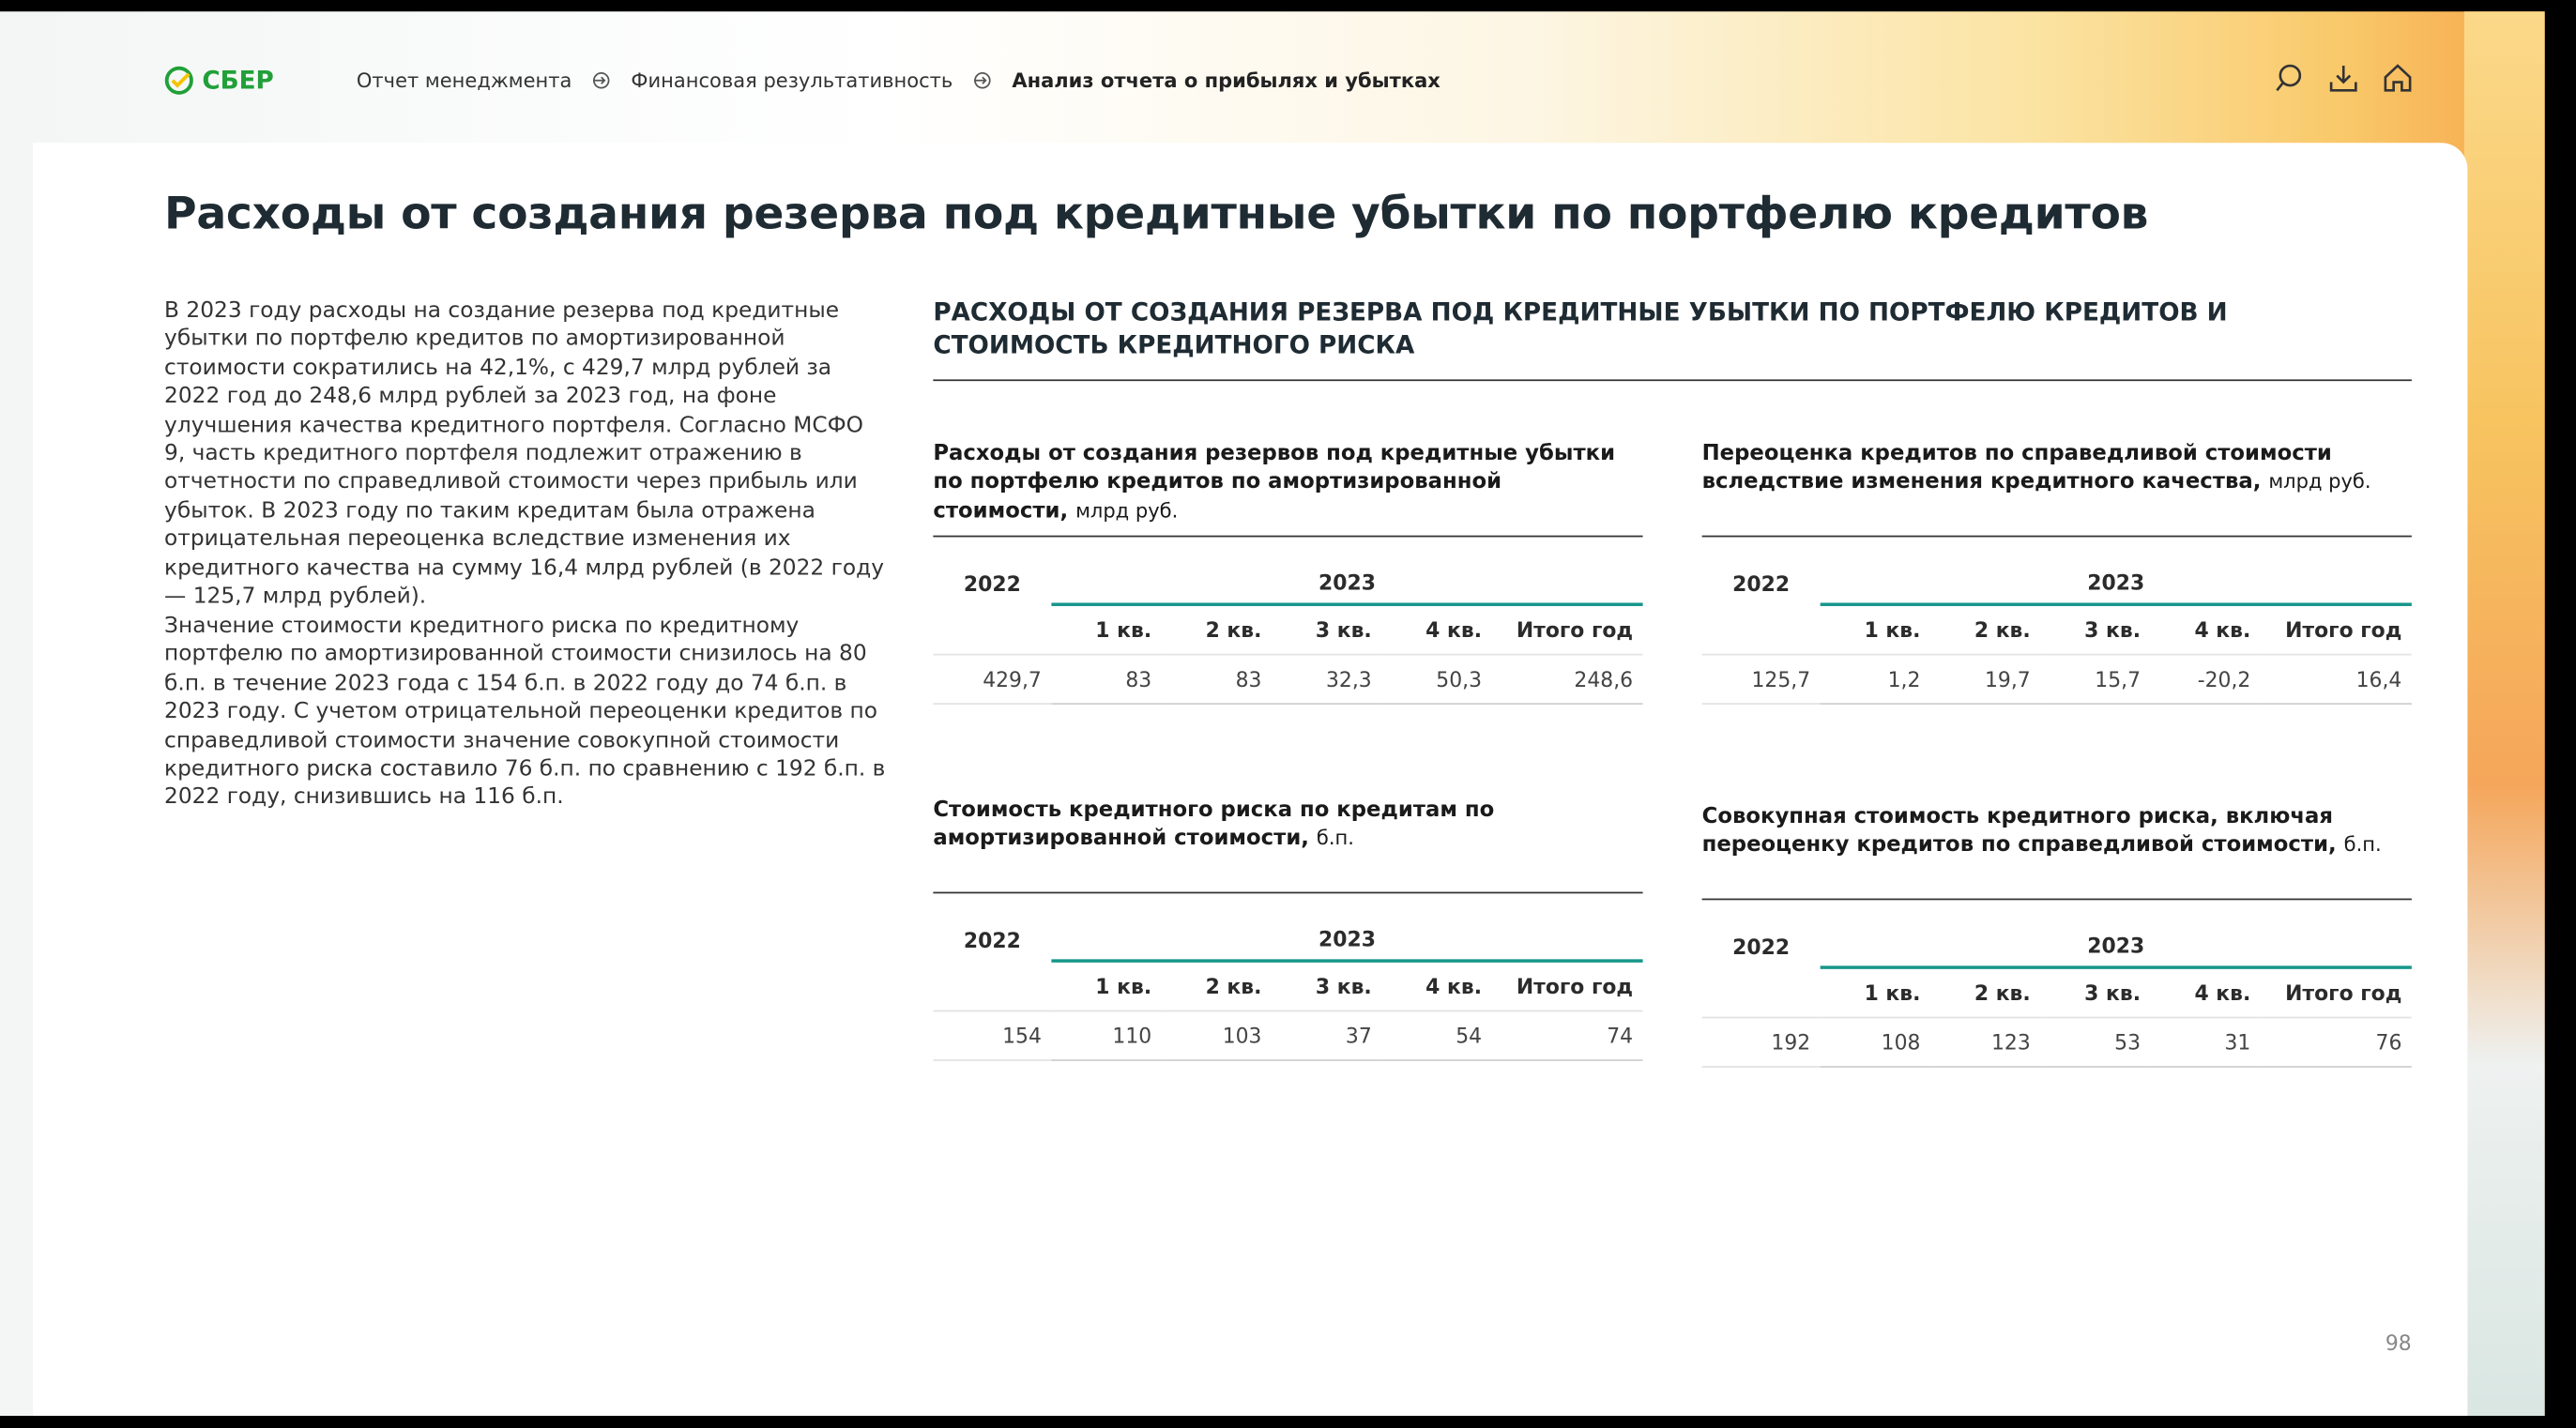 The image size is (2576, 1428). I want to click on breadcrumb: Отчет менеджмента, so click(464, 80).